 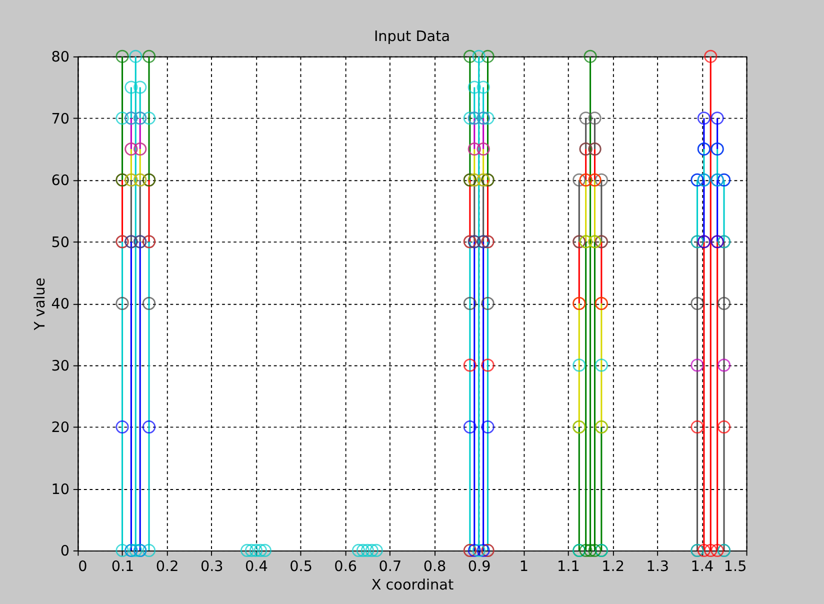 I want to click on x-tick-label: 0.2, so click(x=167, y=567).